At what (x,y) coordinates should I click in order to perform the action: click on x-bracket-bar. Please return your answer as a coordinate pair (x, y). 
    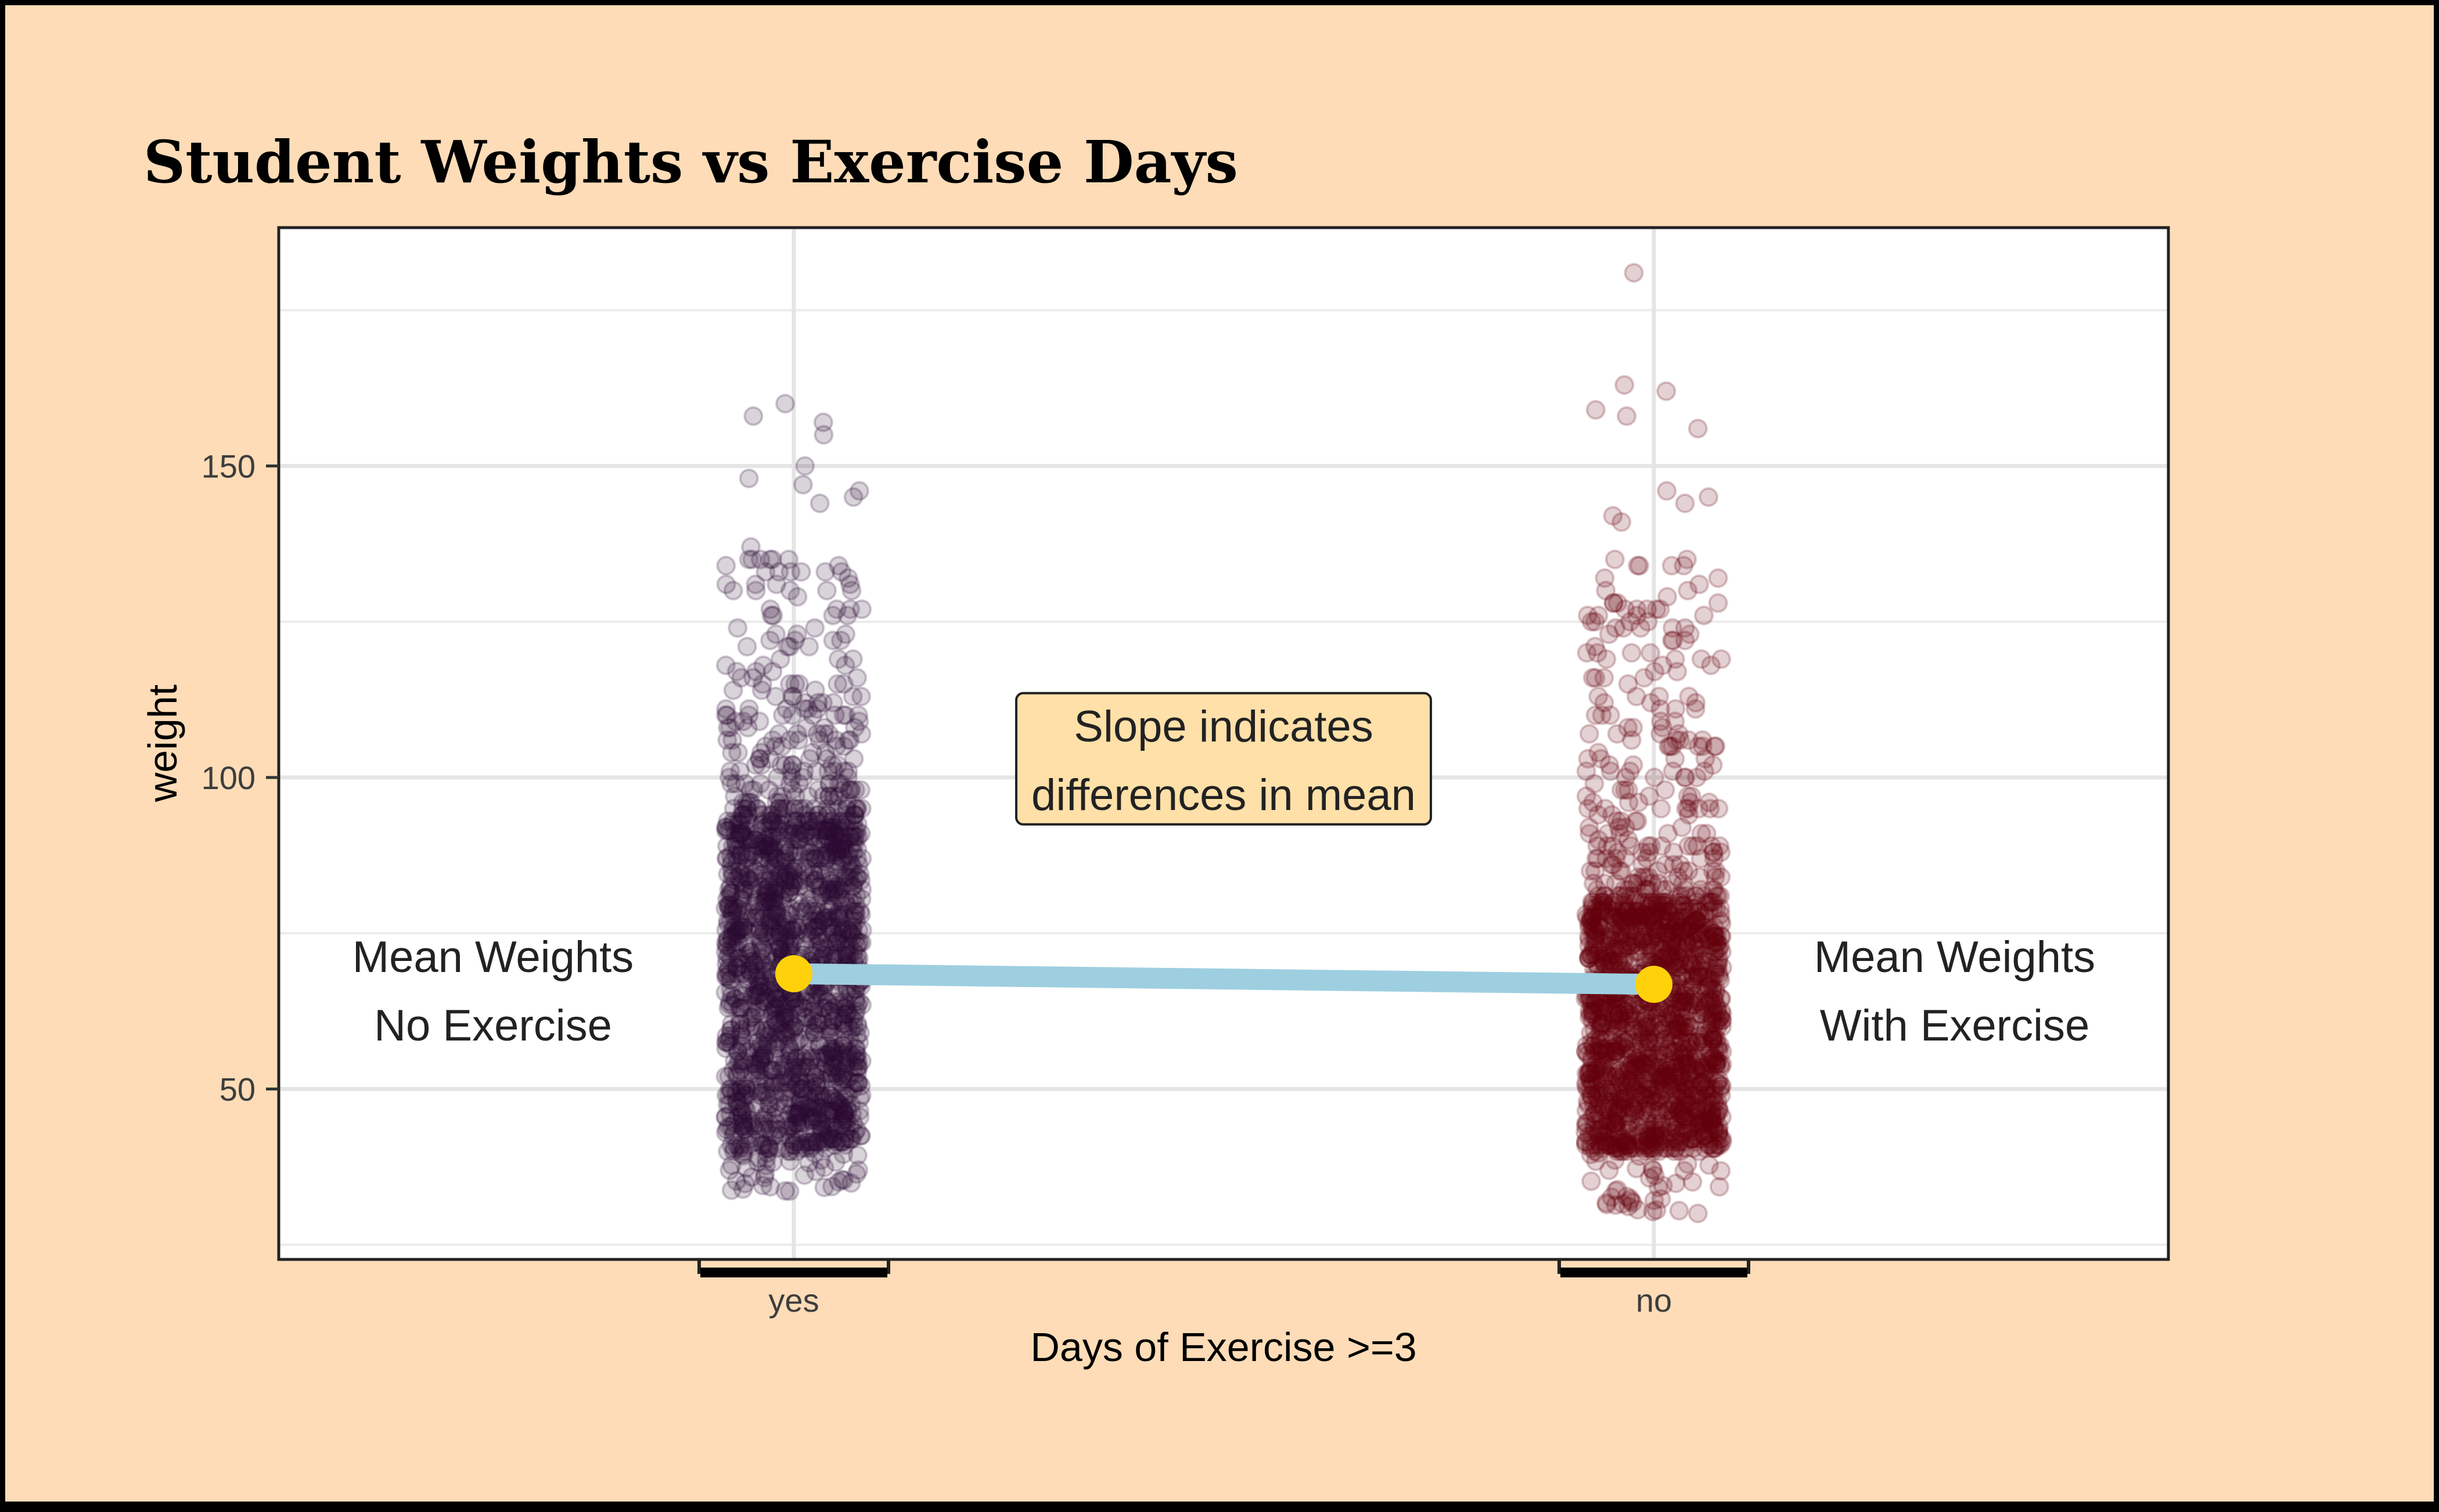
    Looking at the image, I should click on (793, 1273).